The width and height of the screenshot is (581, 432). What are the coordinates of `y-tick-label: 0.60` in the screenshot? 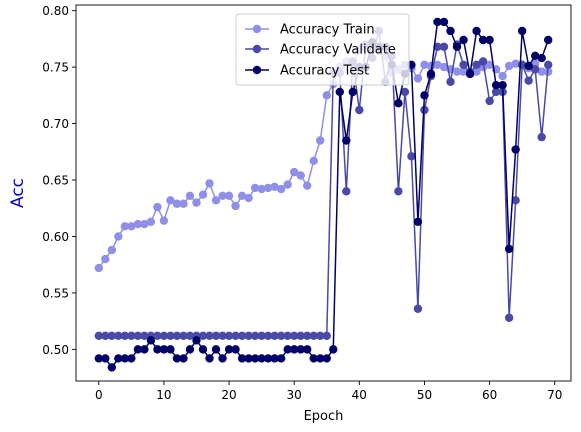 It's located at (55, 237).